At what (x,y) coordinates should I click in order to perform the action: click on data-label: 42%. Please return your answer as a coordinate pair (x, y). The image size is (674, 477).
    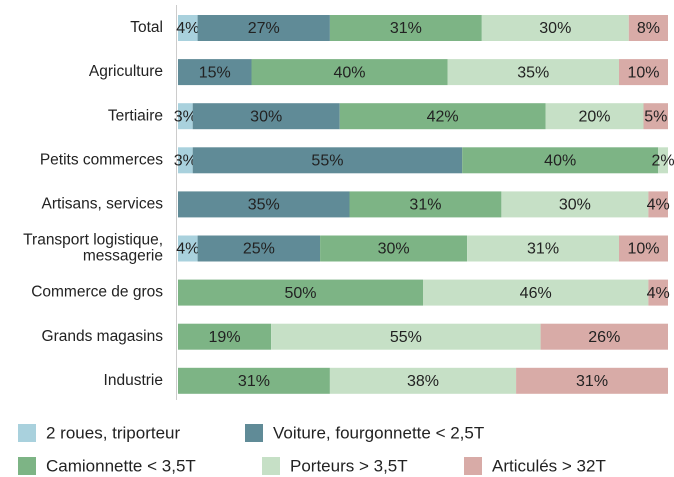
    Looking at the image, I should click on (443, 116).